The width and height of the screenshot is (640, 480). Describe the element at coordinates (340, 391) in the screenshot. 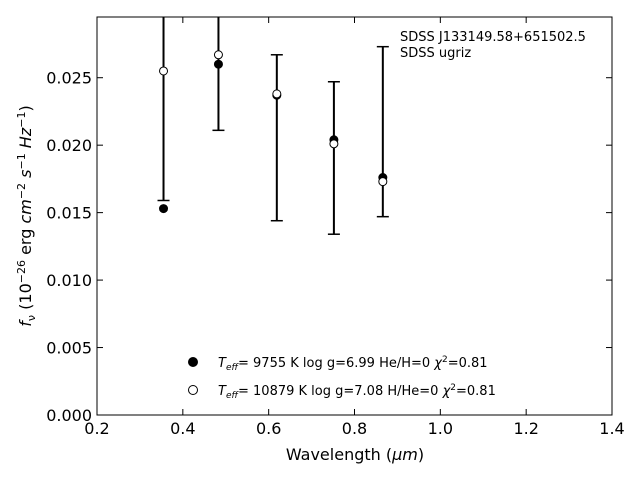

I see `legend-label-part: = 10879 K log g=7.08 H/He=0` at that location.